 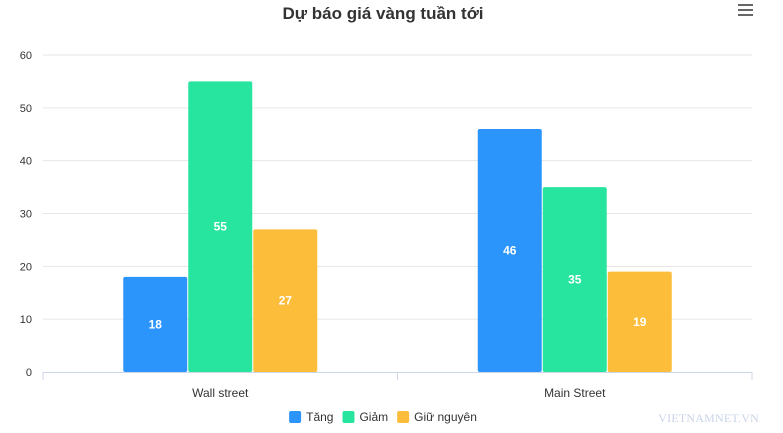 What do you see at coordinates (382, 13) in the screenshot?
I see `chart-title: Dự báo giá vàng tuần tới` at bounding box center [382, 13].